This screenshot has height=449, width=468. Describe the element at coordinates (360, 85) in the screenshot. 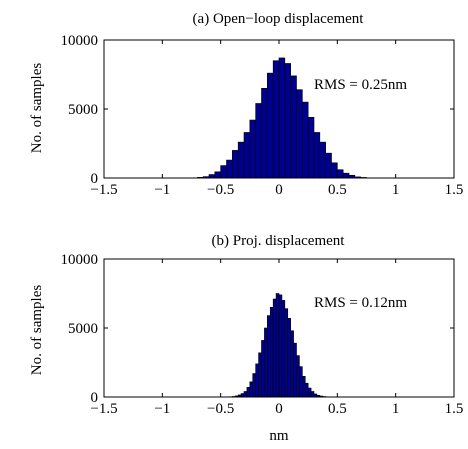

I see `rms-annotation: RMS = 0.25nm` at that location.